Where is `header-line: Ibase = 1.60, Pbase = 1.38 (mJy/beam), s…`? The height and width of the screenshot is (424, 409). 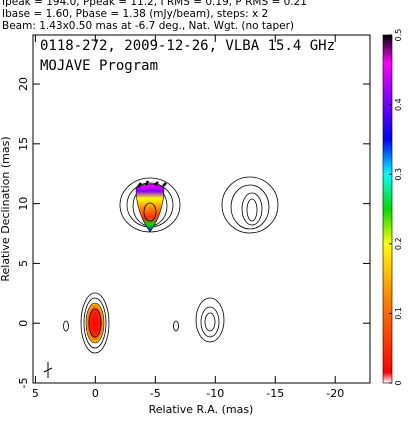 header-line: Ibase = 1.60, Pbase = 1.38 (mJy/beam), s… is located at coordinates (135, 14).